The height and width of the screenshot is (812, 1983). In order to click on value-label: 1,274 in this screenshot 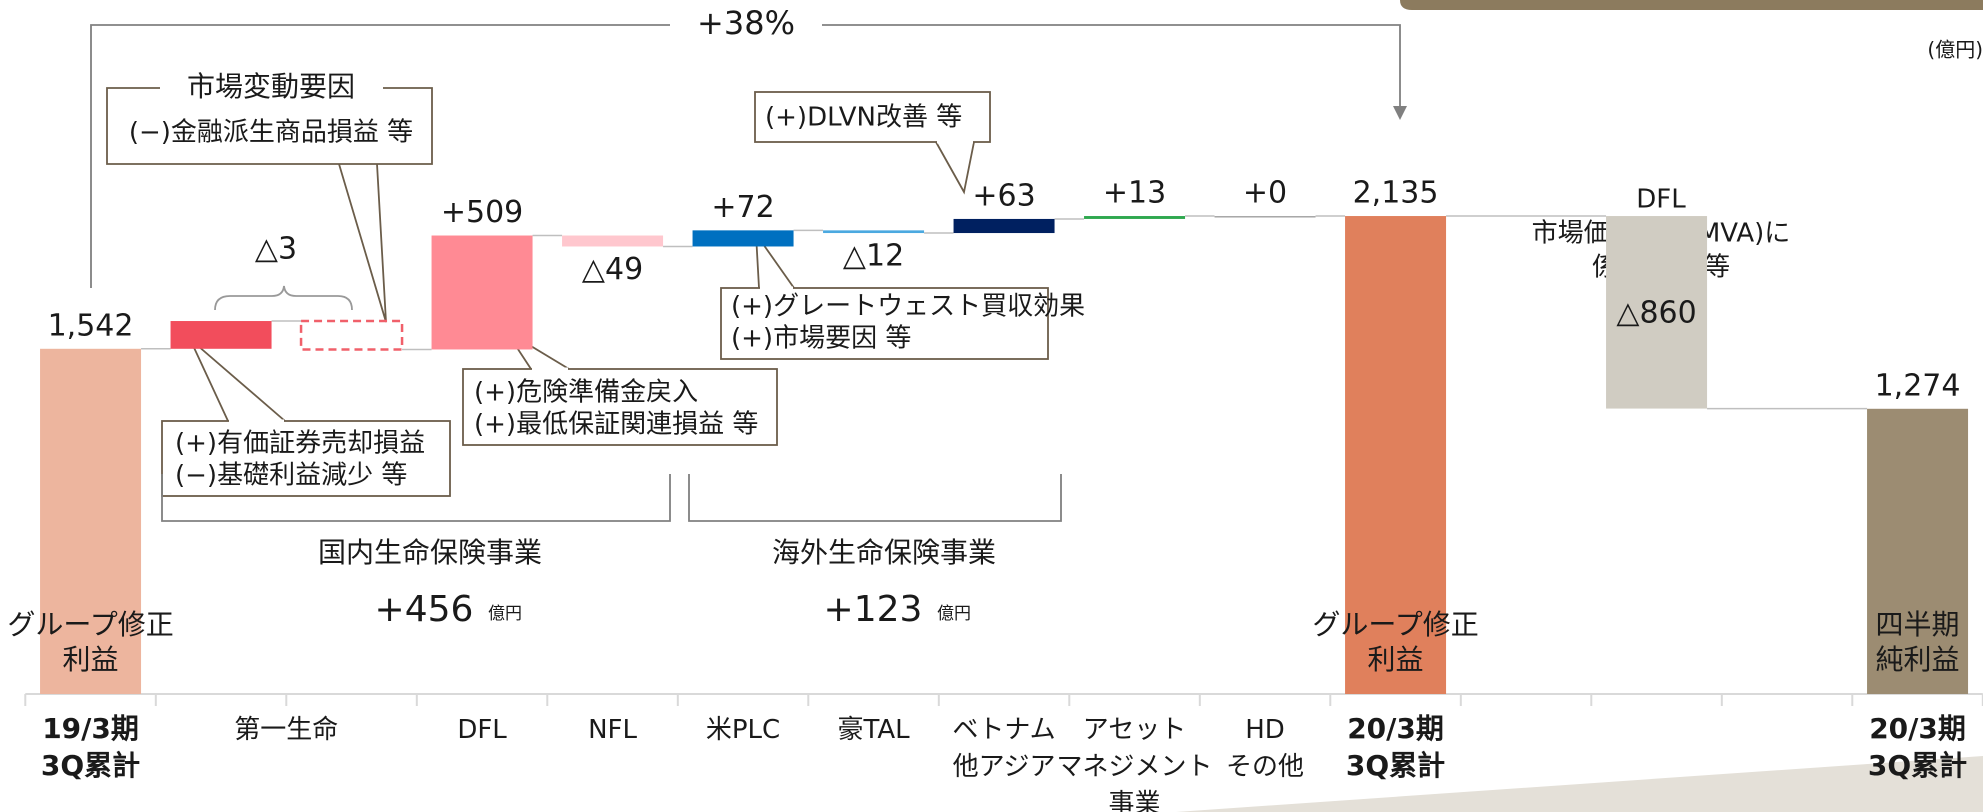, I will do `click(1918, 385)`.